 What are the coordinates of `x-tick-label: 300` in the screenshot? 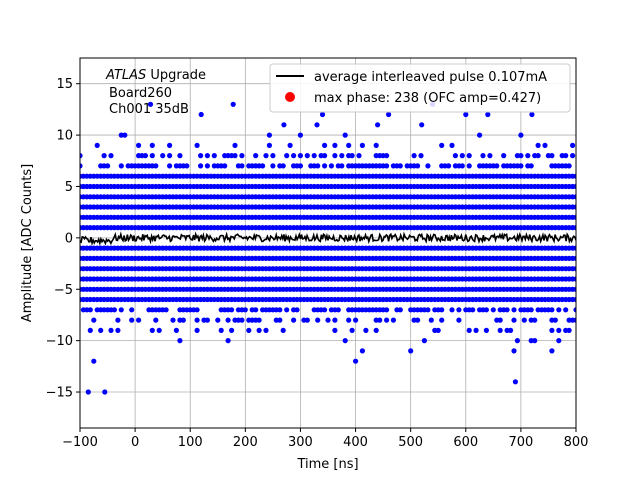 It's located at (300, 442).